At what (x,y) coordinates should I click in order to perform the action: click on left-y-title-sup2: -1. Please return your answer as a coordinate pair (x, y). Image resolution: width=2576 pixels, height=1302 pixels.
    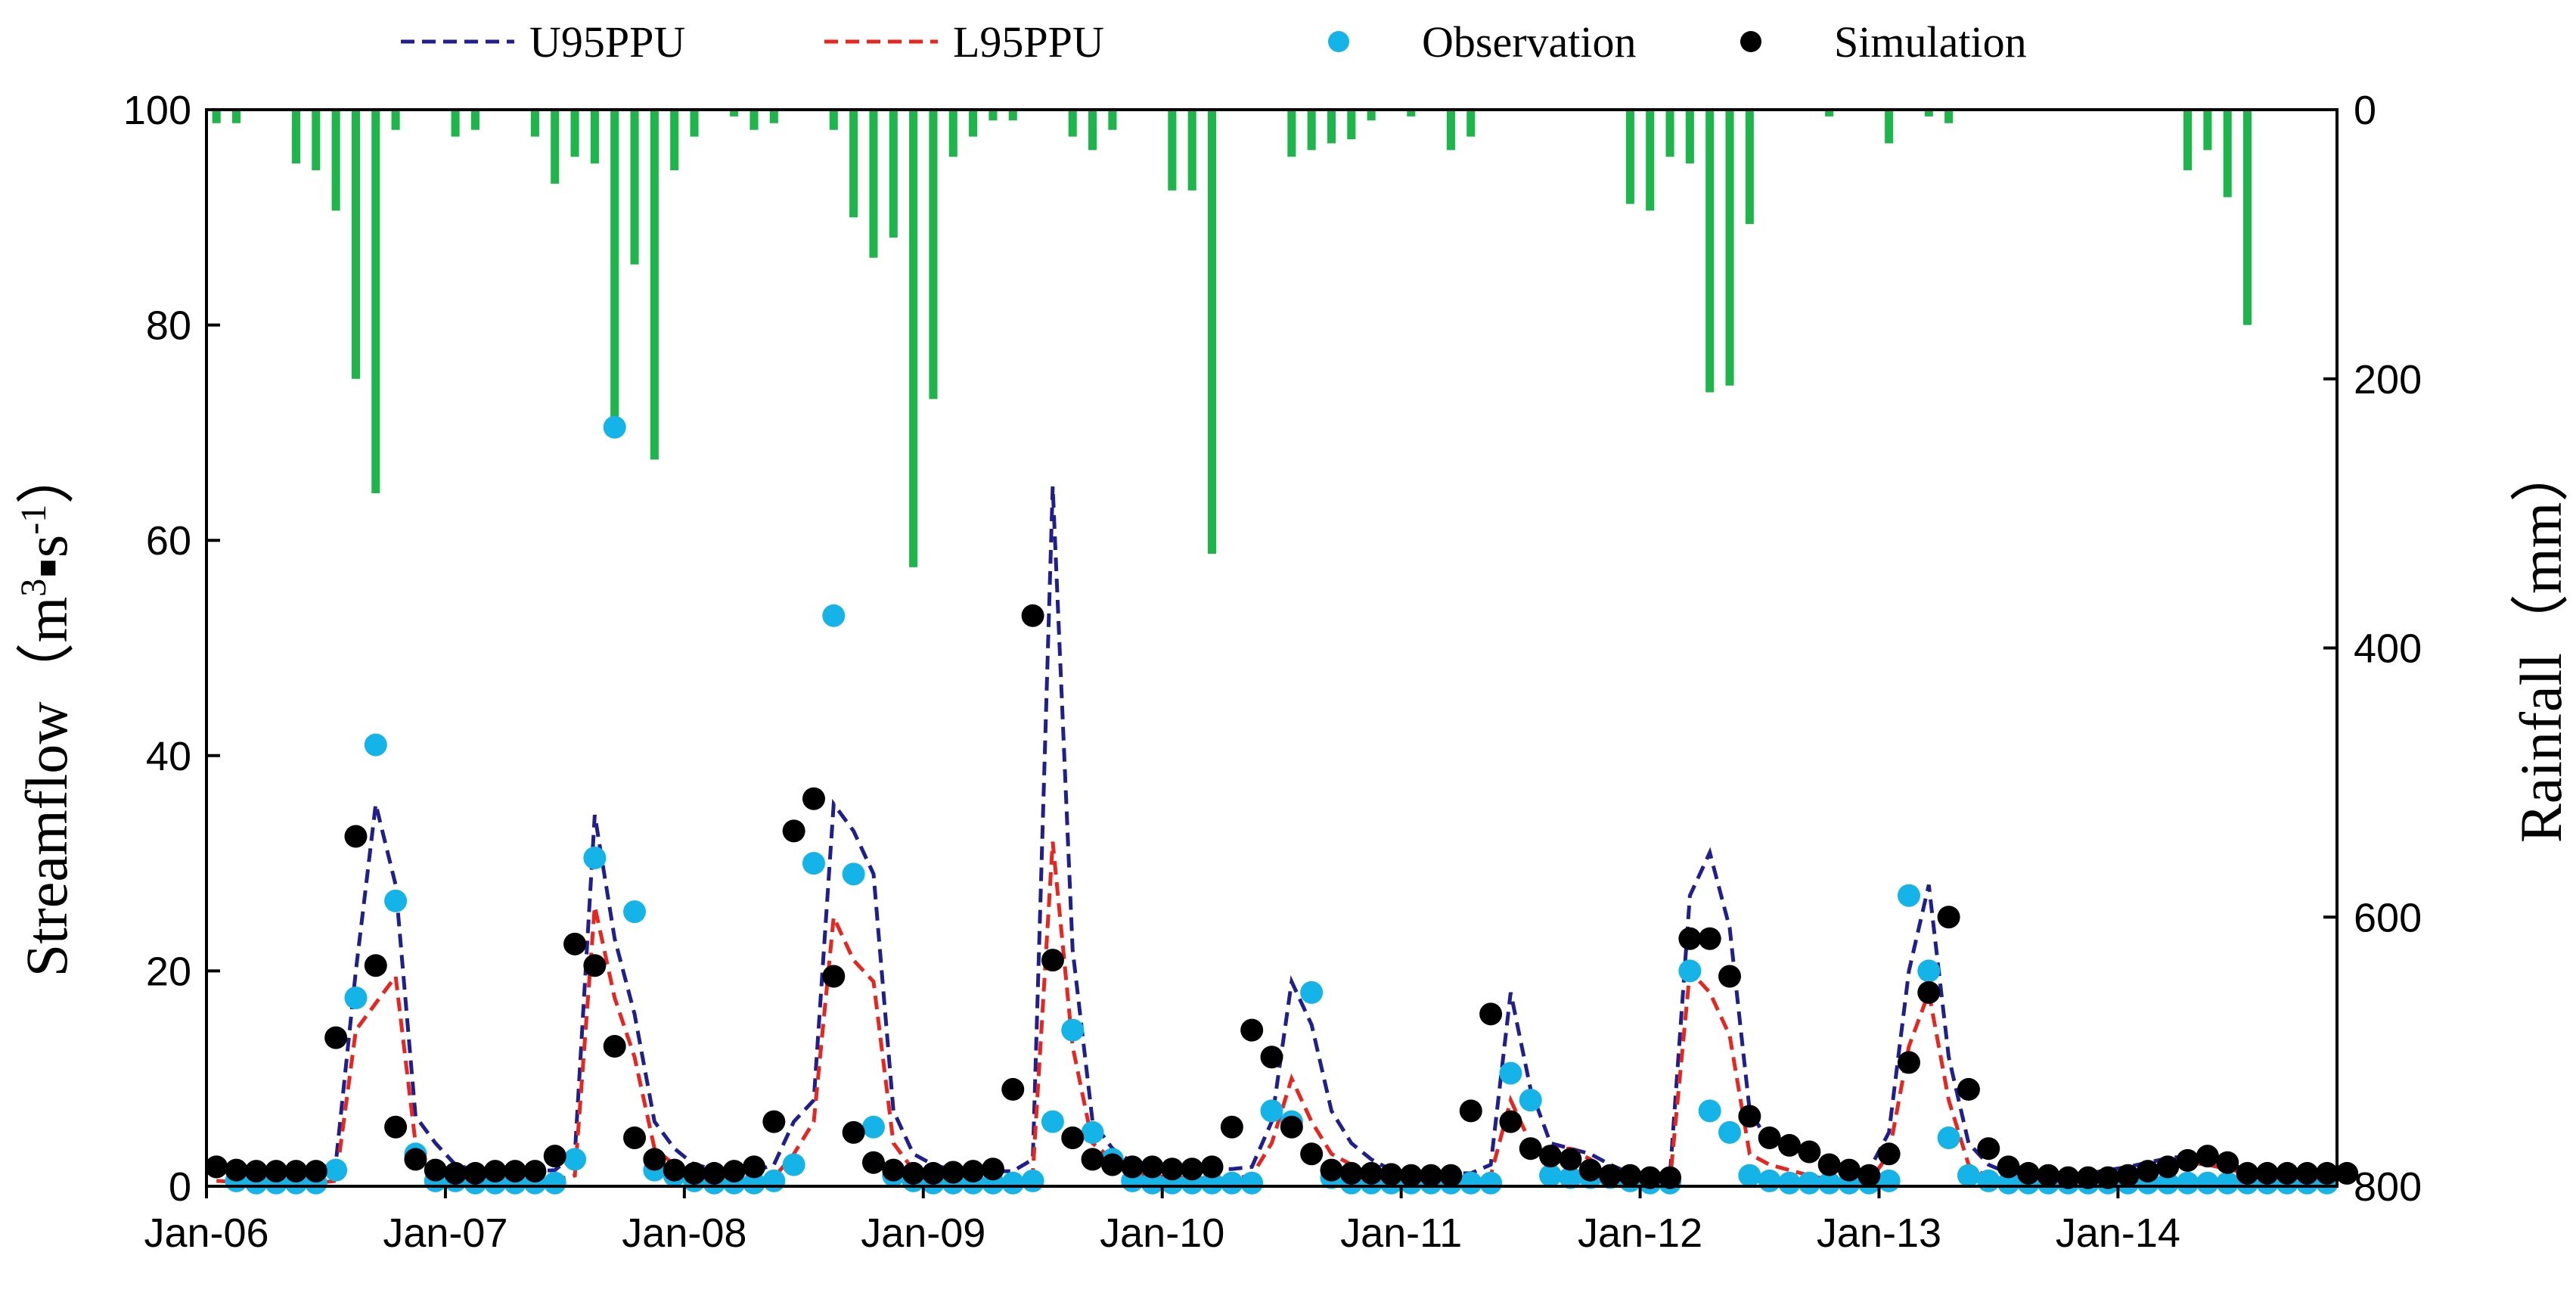
    Looking at the image, I should click on (34, 520).